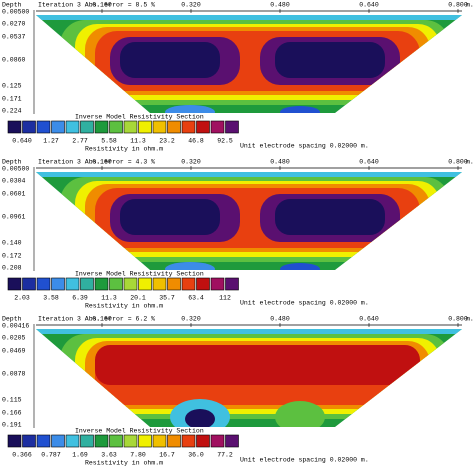 The image size is (474, 474). Describe the element at coordinates (196, 455) in the screenshot. I see `legend-value: 36.0` at that location.